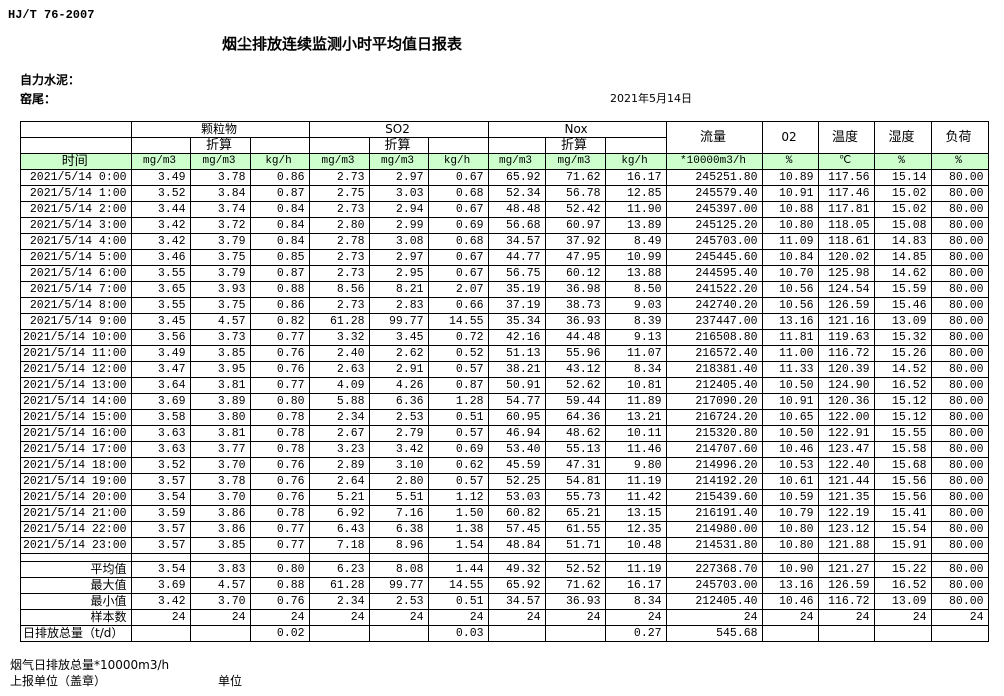  Describe the element at coordinates (76, 529) in the screenshot. I see `time-cell: 2021/5/14 22:00` at that location.